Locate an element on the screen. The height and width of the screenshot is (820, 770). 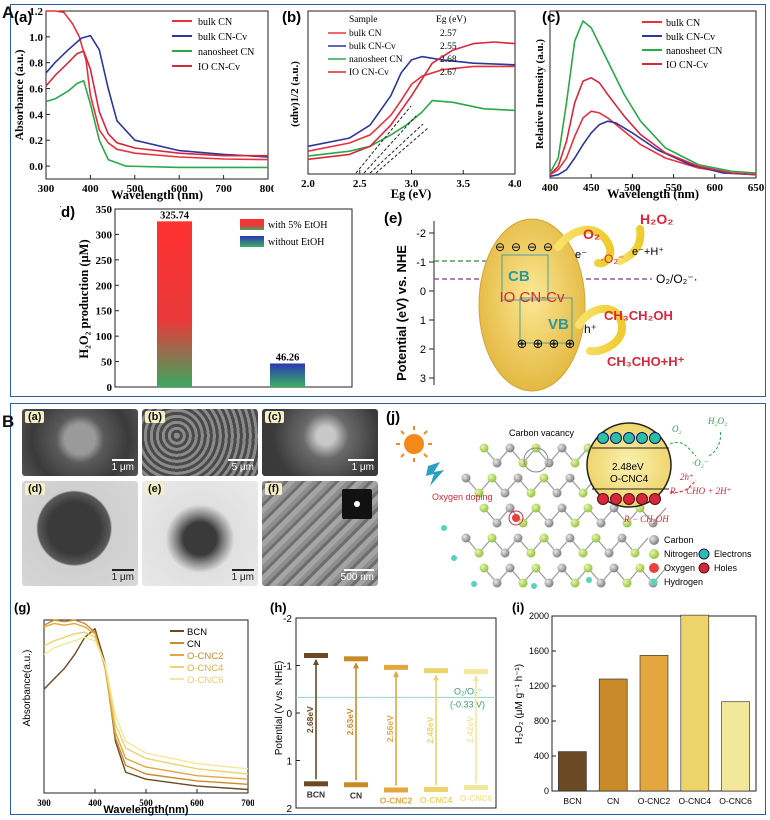
ethanol-label: CH₃CH₂OH is located at coordinates (638, 315).